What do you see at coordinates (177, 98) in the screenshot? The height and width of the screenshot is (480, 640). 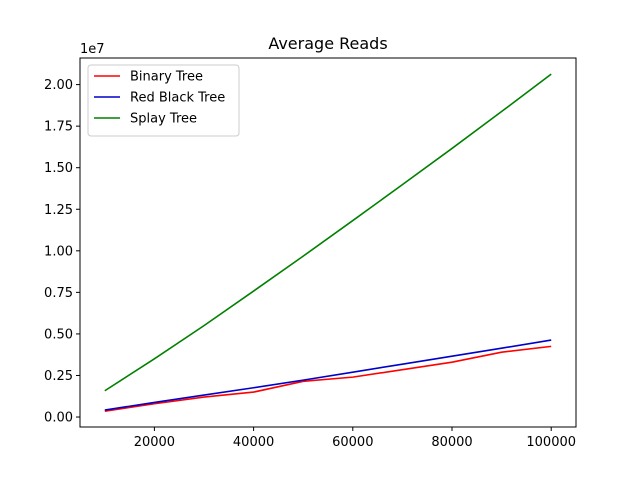 I see `legend-label: Red Black Tree` at bounding box center [177, 98].